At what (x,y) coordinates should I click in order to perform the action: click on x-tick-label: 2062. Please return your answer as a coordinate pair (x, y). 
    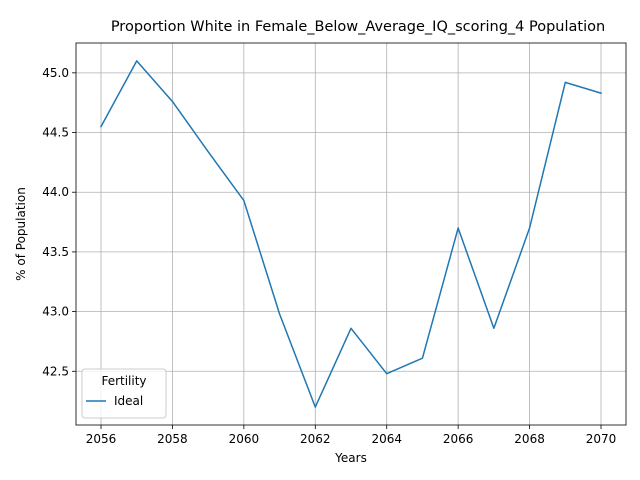
    Looking at the image, I should click on (315, 439).